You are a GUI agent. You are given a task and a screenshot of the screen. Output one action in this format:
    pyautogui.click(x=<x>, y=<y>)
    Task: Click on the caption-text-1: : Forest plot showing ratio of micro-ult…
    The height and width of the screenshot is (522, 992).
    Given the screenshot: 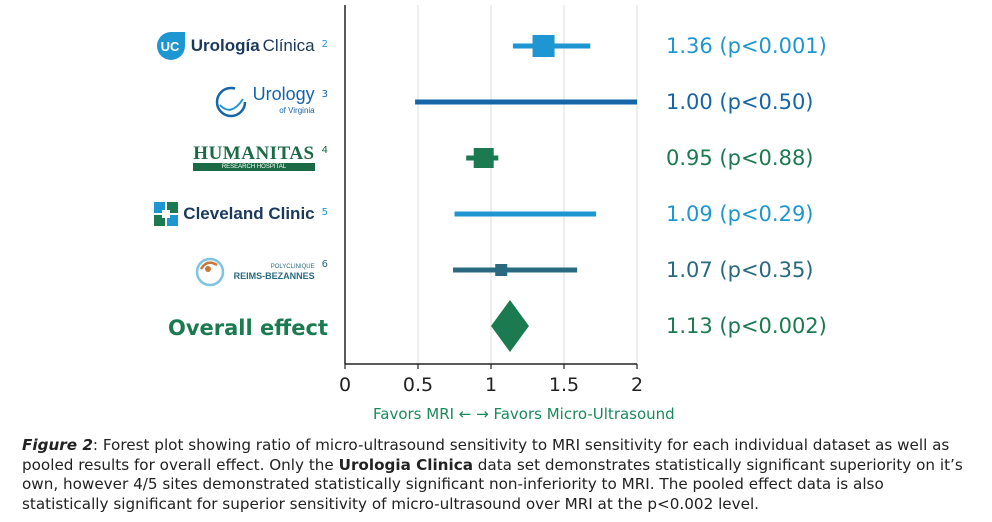 What is the action you would take?
    pyautogui.click(x=486, y=455)
    